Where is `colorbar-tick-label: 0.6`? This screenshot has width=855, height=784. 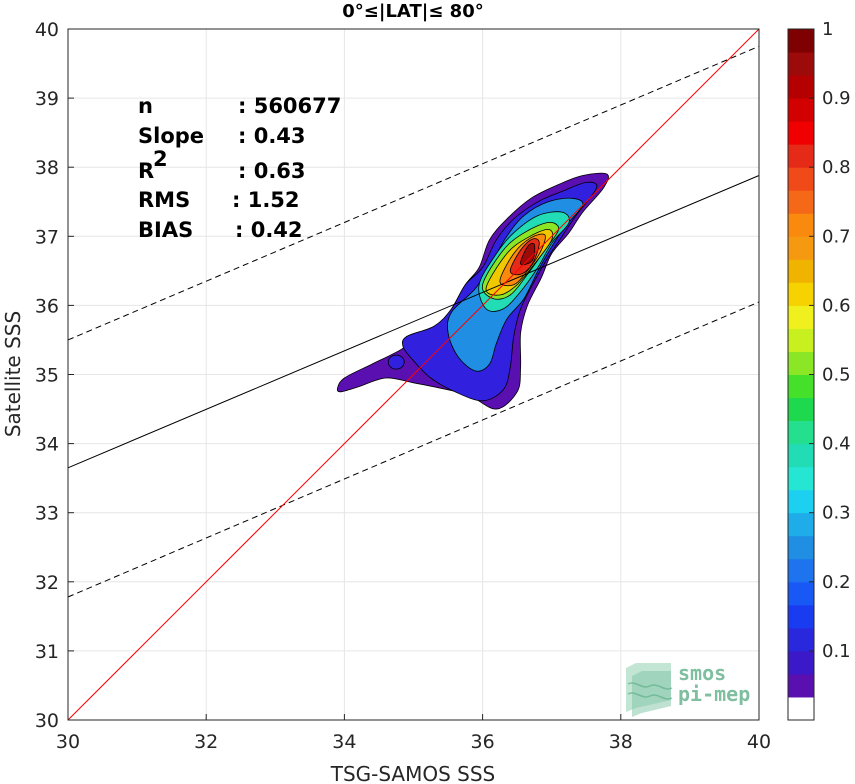
colorbar-tick-label: 0.6 is located at coordinates (836, 305).